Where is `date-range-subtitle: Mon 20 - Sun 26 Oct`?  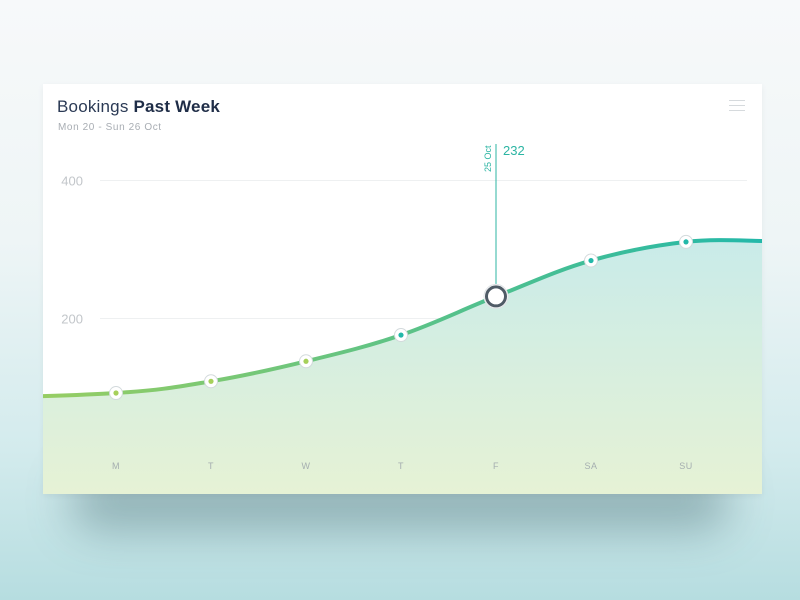 date-range-subtitle: Mon 20 - Sun 26 Oct is located at coordinates (110, 127).